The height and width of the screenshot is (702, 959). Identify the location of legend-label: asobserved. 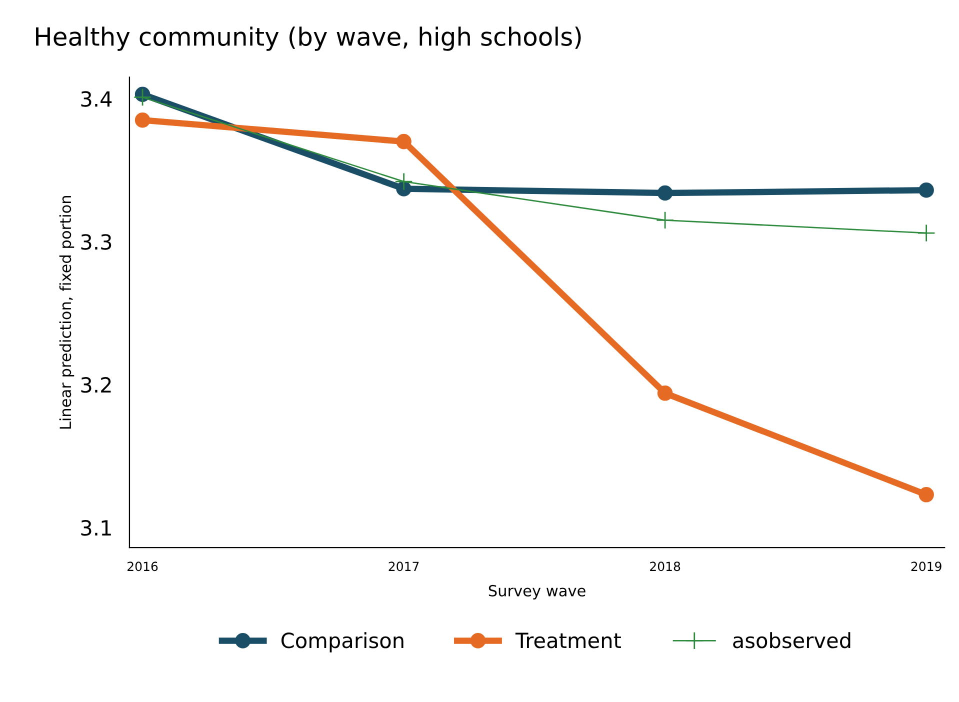
(791, 640).